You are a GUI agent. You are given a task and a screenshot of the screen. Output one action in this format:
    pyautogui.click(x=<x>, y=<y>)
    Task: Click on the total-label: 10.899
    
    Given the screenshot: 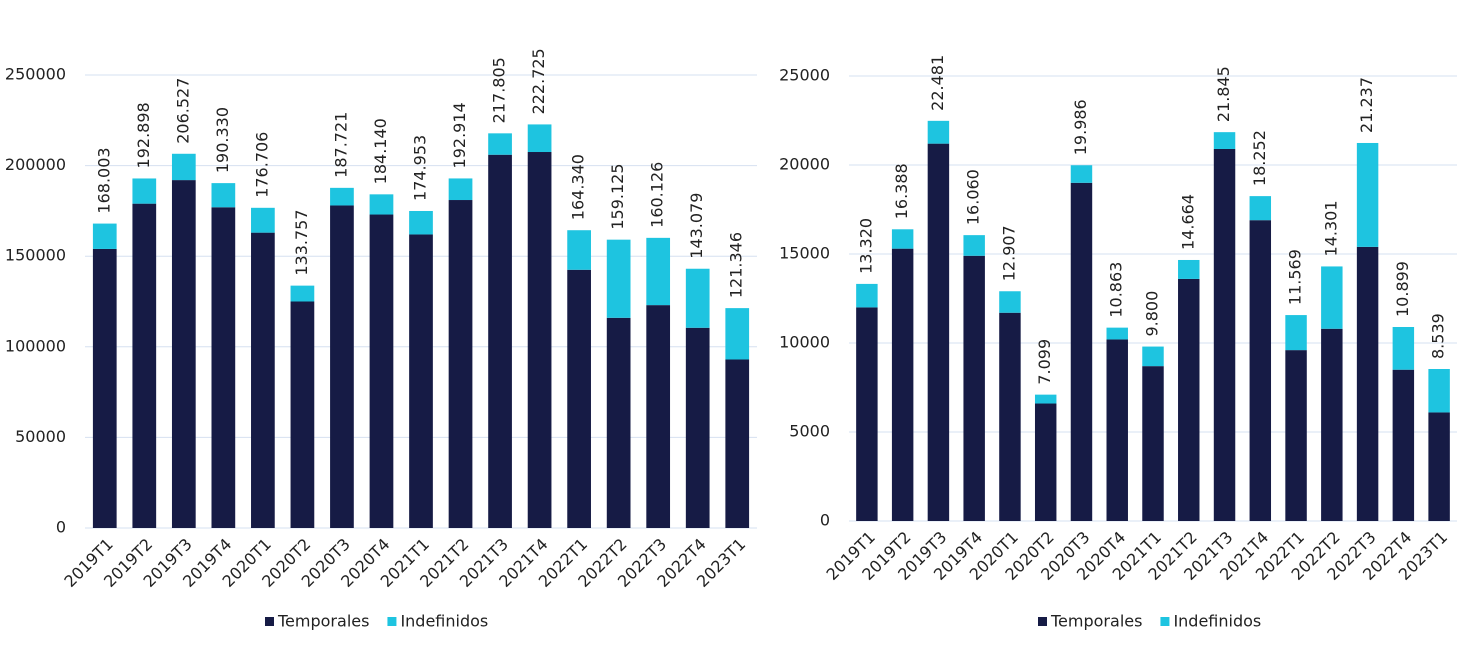 What is the action you would take?
    pyautogui.click(x=1402, y=289)
    